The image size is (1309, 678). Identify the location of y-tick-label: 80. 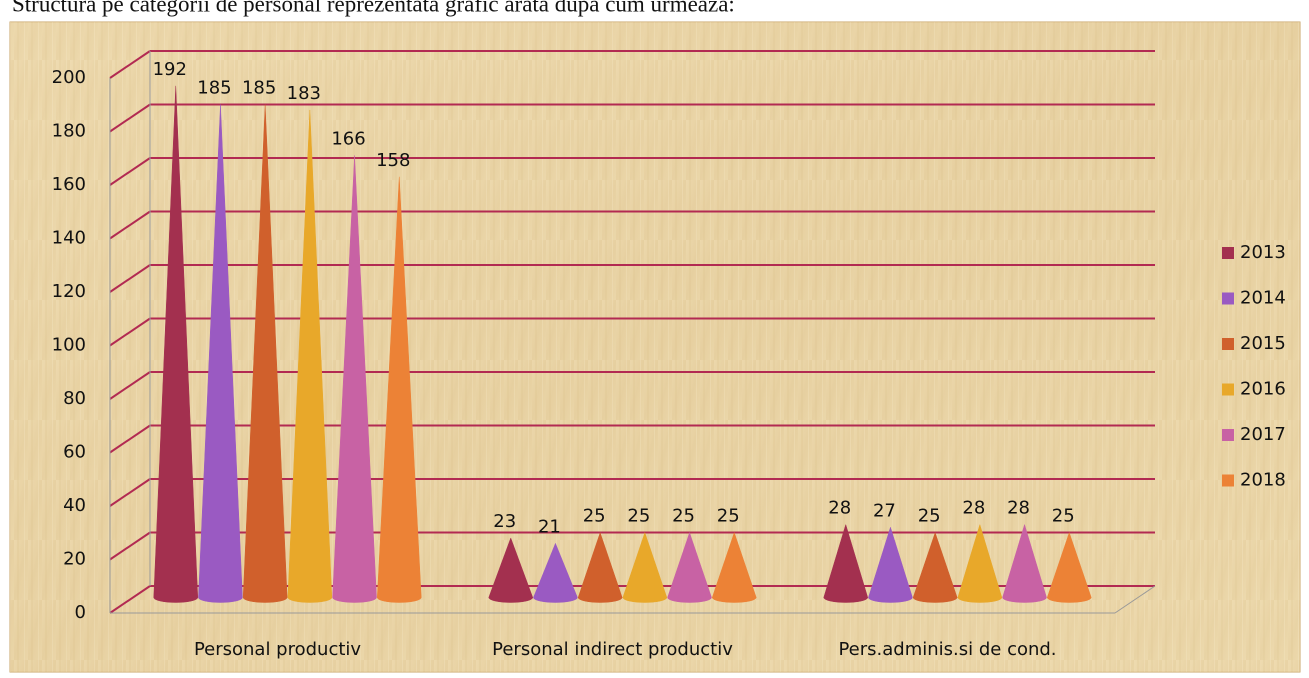
(74, 398).